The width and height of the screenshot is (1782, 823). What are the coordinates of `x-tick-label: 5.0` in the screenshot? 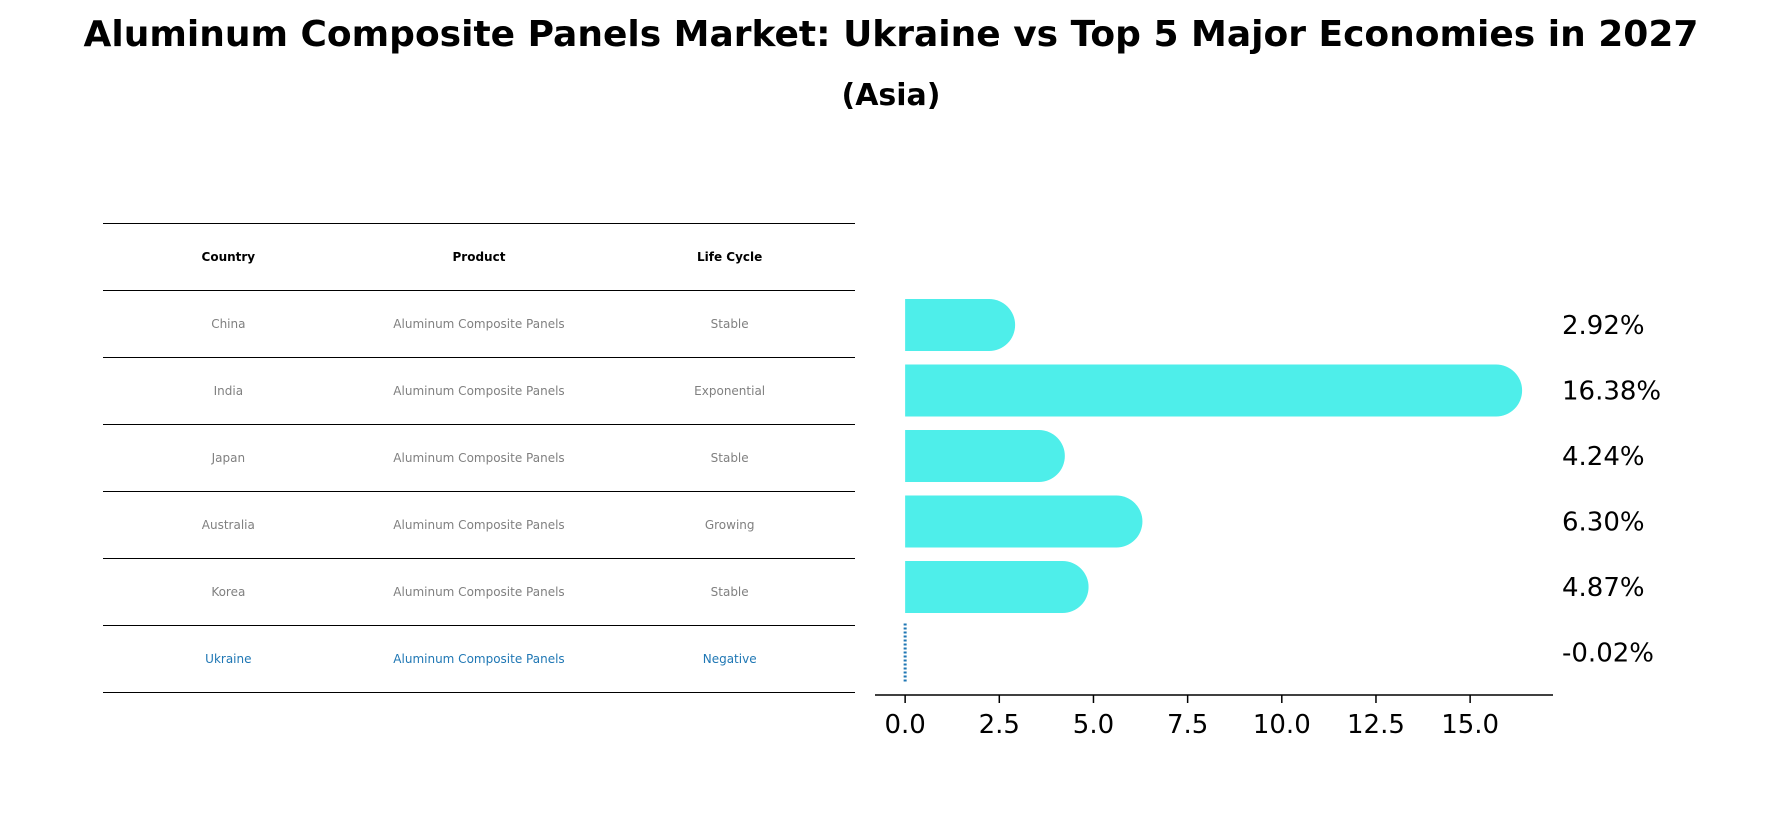 It's located at (1093, 725).